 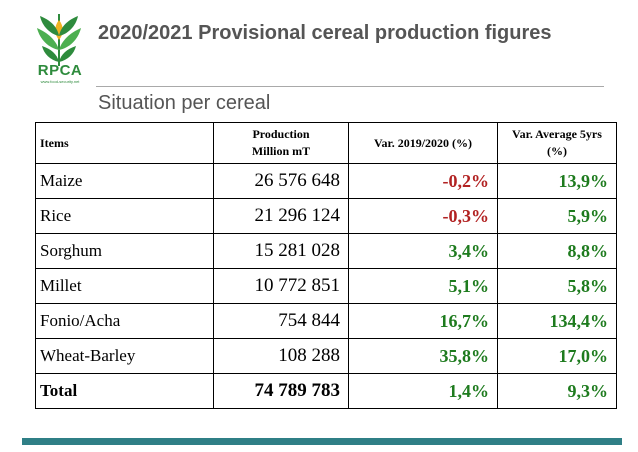 I want to click on table-row: Fonio/Acha 754 844 16,7% 134,4%, so click(x=326, y=321).